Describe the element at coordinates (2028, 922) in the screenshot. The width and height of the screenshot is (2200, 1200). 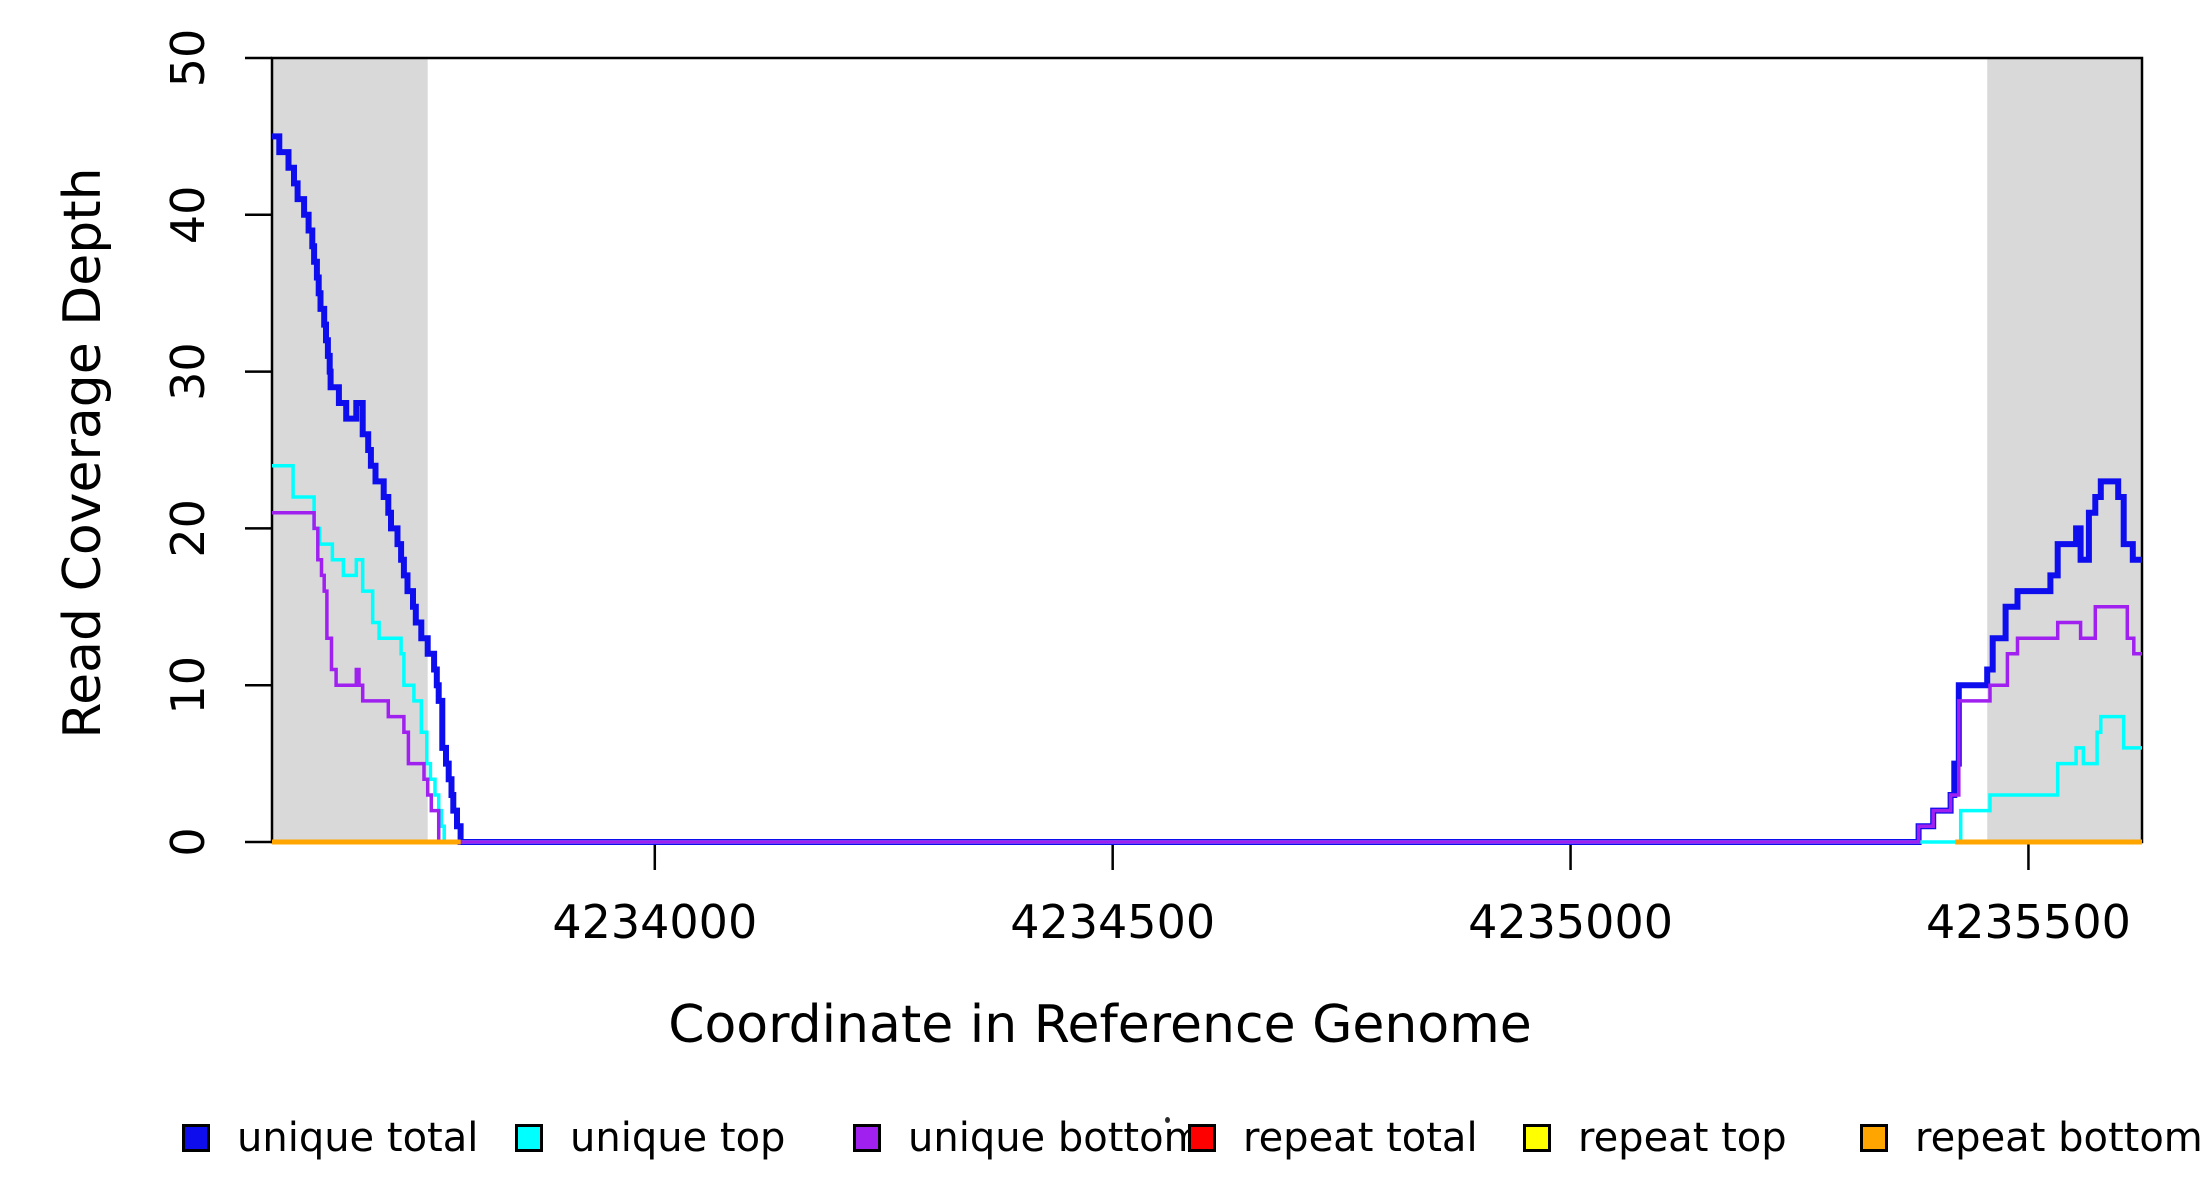
I see `x-tick-label: 4235500` at that location.